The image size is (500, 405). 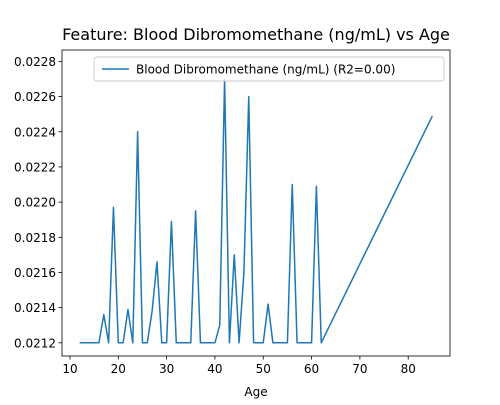 I want to click on y-tick-label: 0.0216, so click(x=35, y=273).